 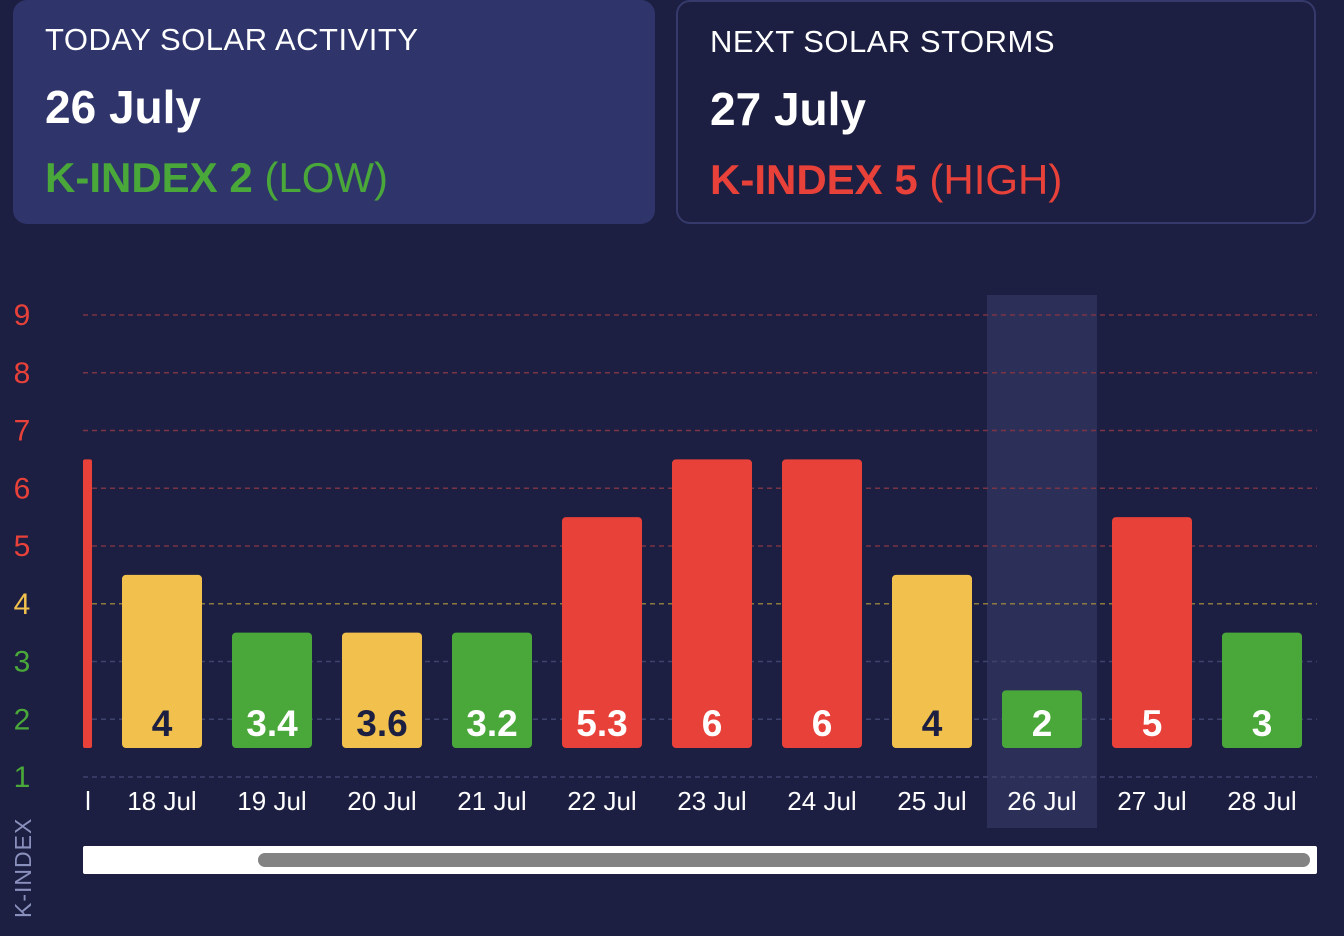 I want to click on x-tick-label: 18 Jul, so click(x=161, y=801).